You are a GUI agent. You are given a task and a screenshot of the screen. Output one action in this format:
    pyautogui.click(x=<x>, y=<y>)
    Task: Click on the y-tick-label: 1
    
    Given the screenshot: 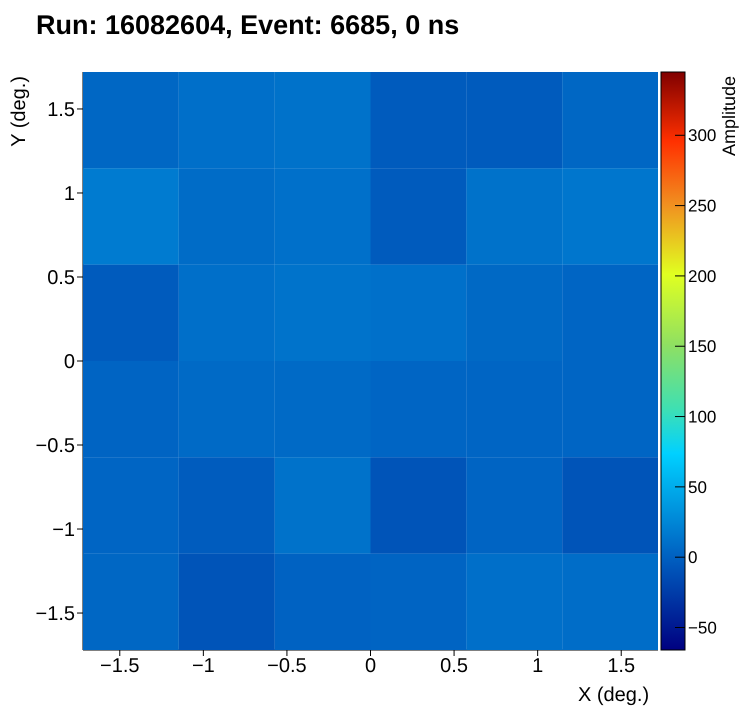 What is the action you would take?
    pyautogui.click(x=69, y=194)
    